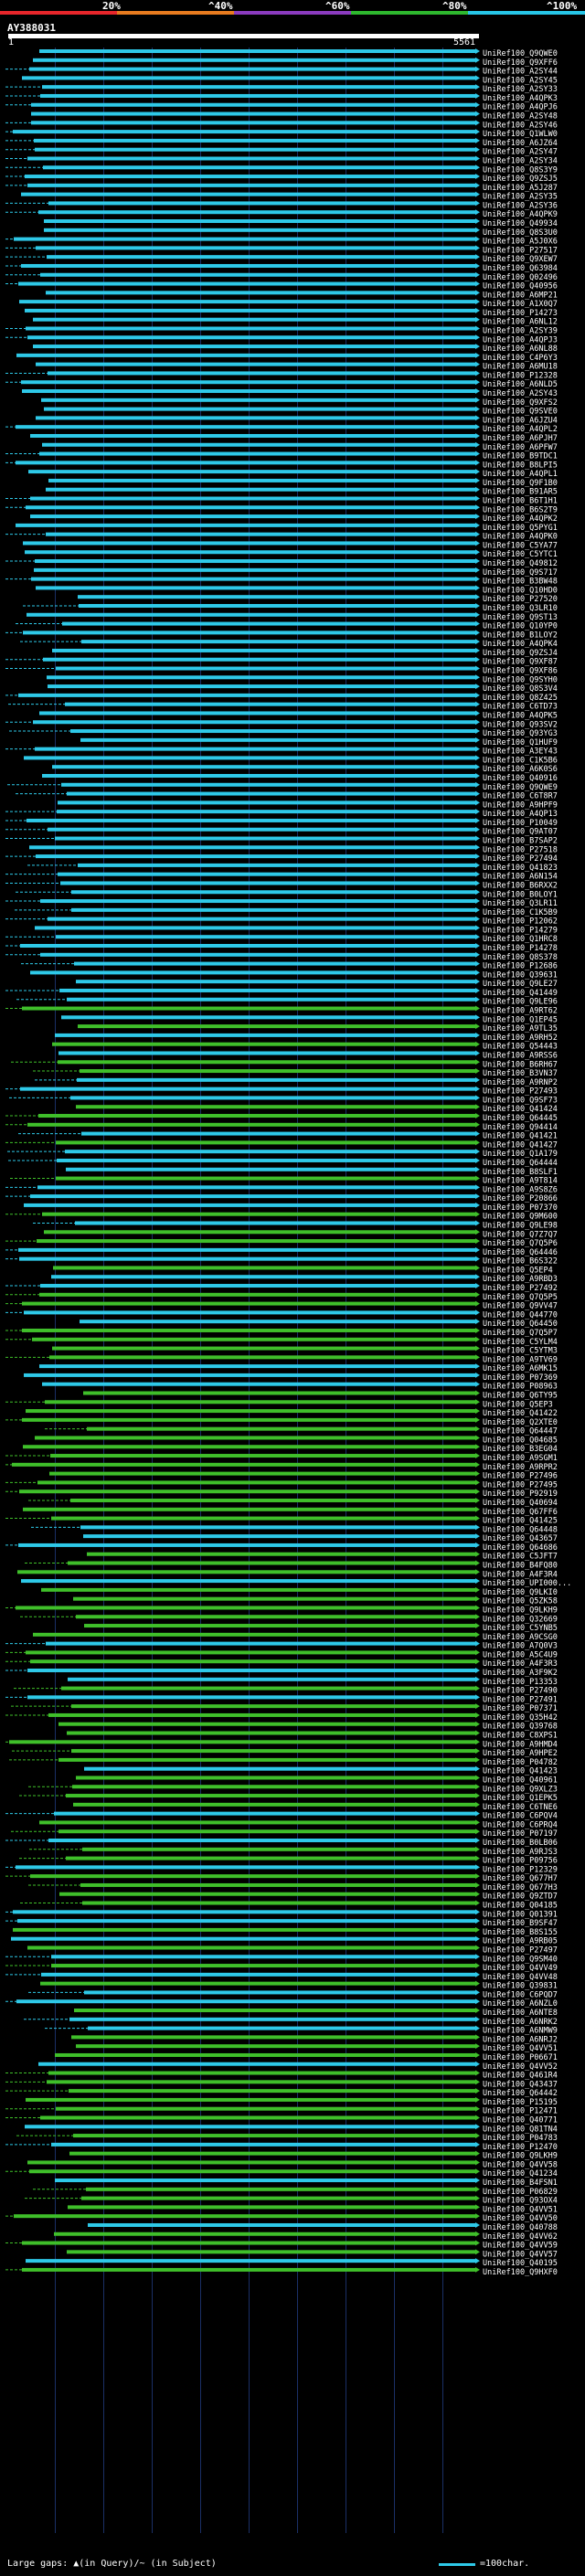 The image size is (585, 2576). Describe the element at coordinates (520, 975) in the screenshot. I see `hit-label: UniRef100_Q39631` at that location.